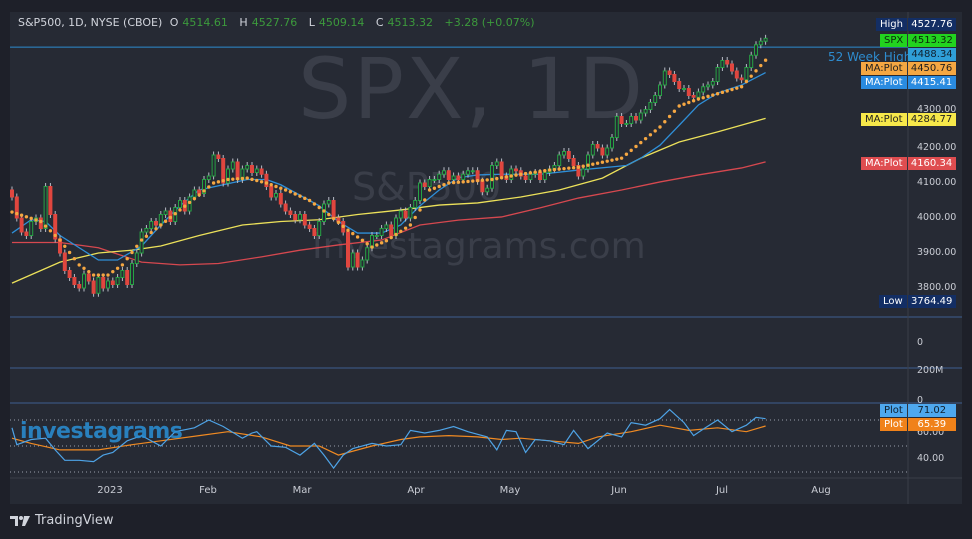 This screenshot has height=539, width=972. What do you see at coordinates (243, 22) in the screenshot?
I see `high-label: H` at bounding box center [243, 22].